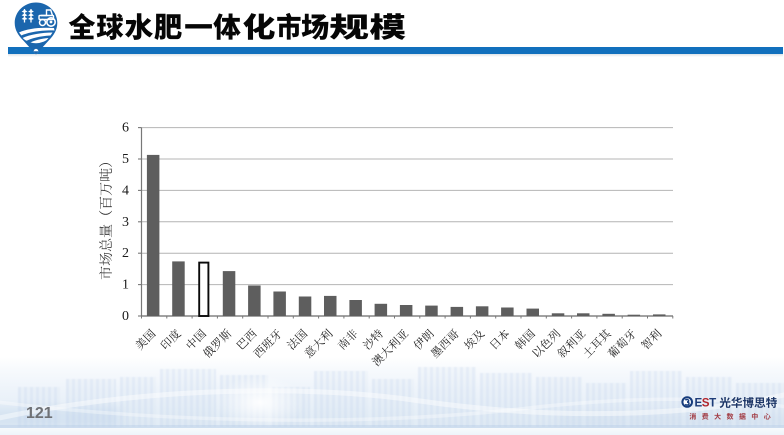  I want to click on svg-text: 5, so click(125, 159).